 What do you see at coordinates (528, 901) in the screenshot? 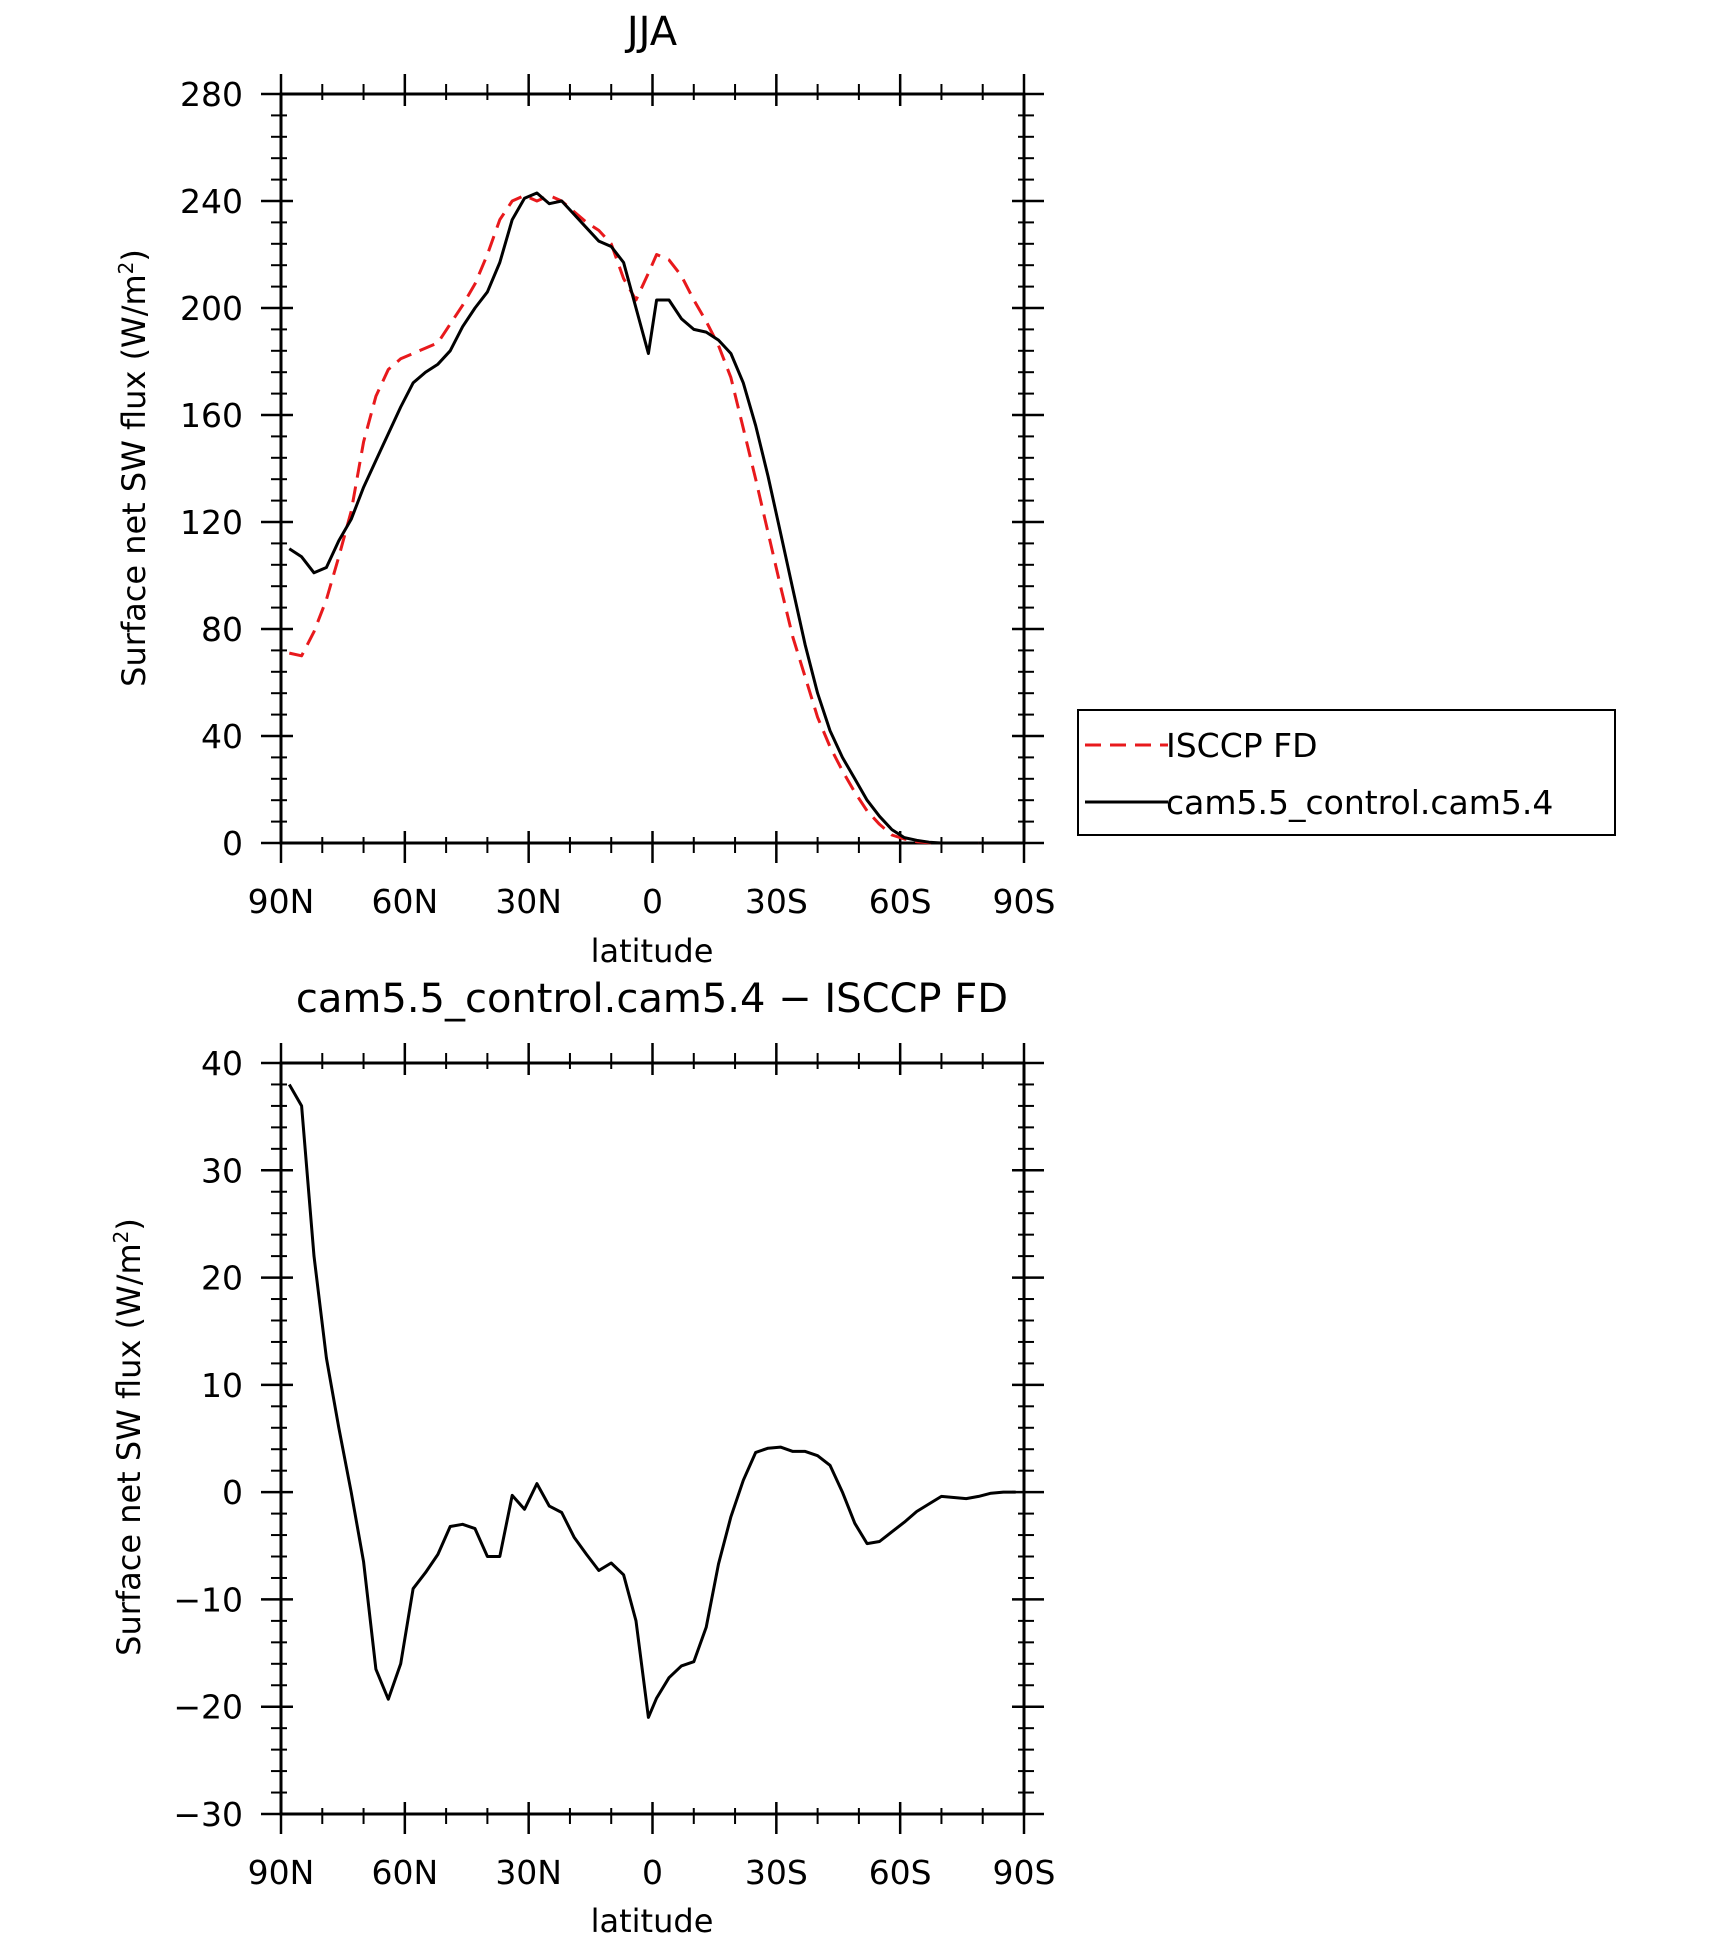
I see `panel1-x-tick-label: 30N` at bounding box center [528, 901].